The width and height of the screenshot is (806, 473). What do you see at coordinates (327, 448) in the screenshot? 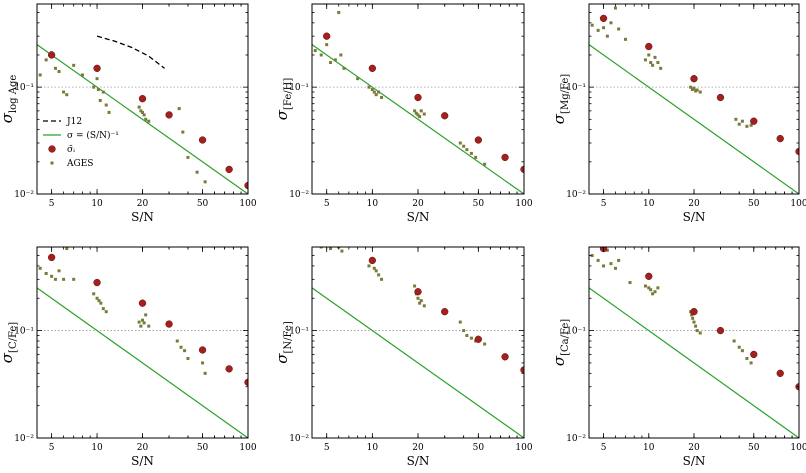
I see `x-tick-label: 5` at bounding box center [327, 448].